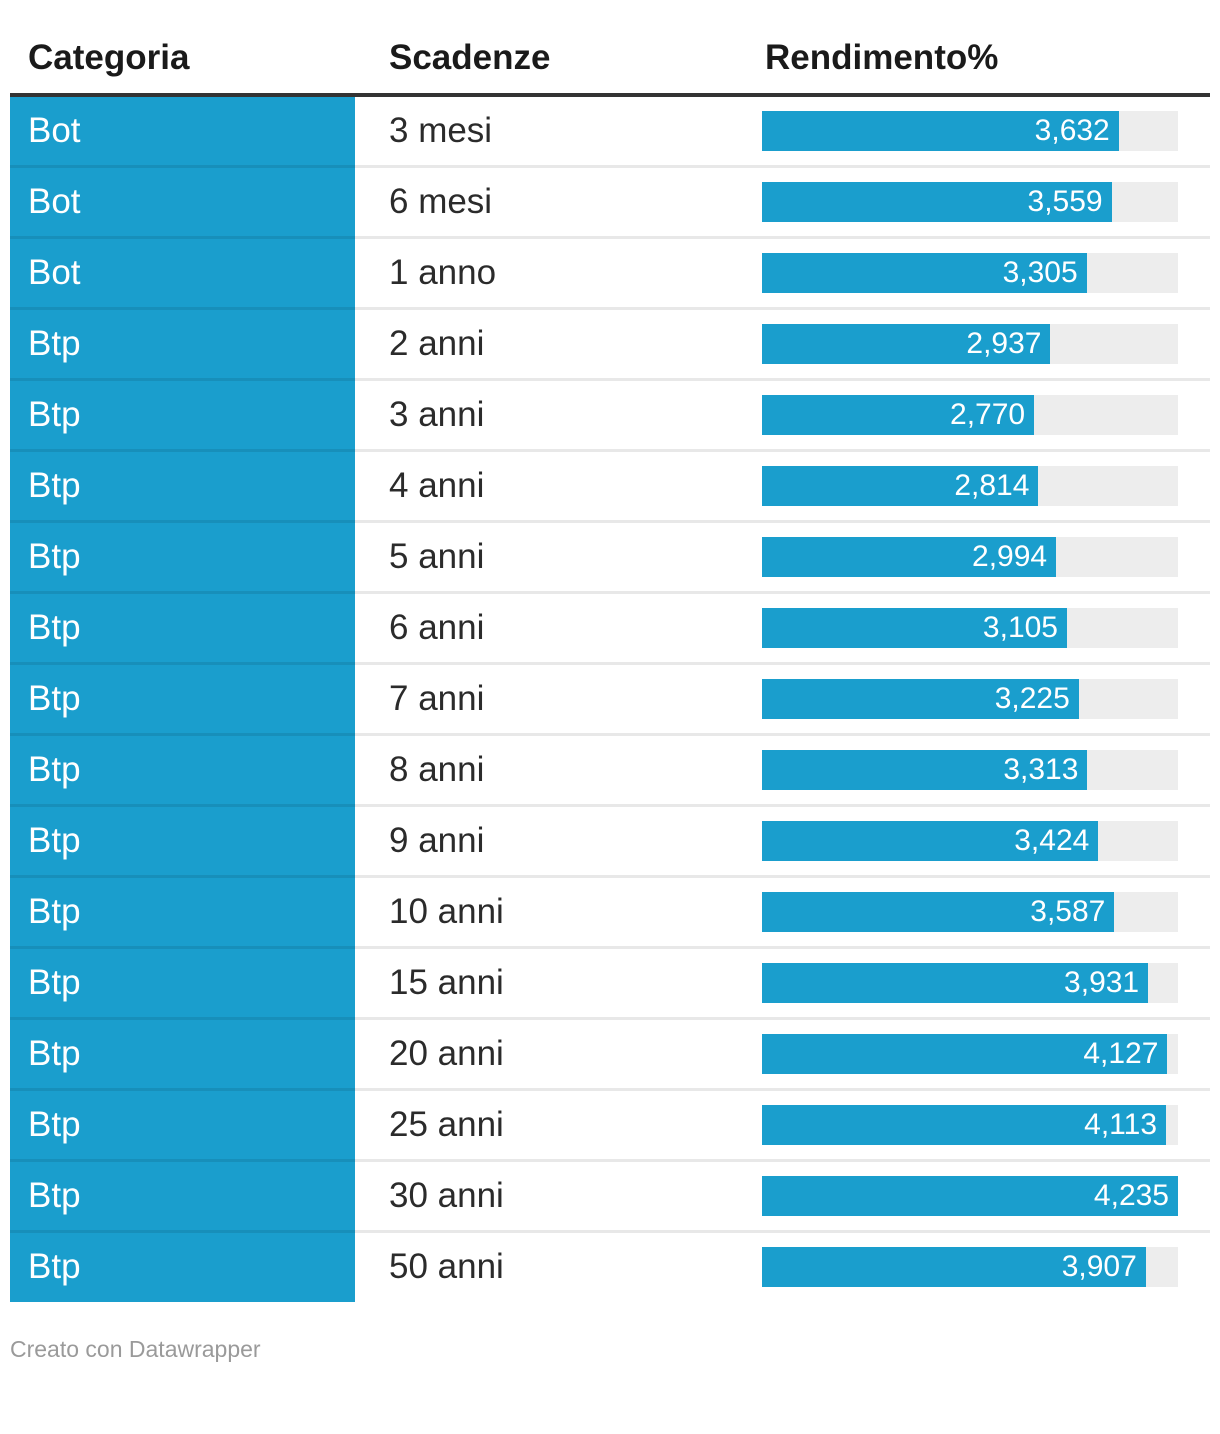 This screenshot has height=1434, width=1220. I want to click on scadenze-cell: 3 mesi, so click(441, 130).